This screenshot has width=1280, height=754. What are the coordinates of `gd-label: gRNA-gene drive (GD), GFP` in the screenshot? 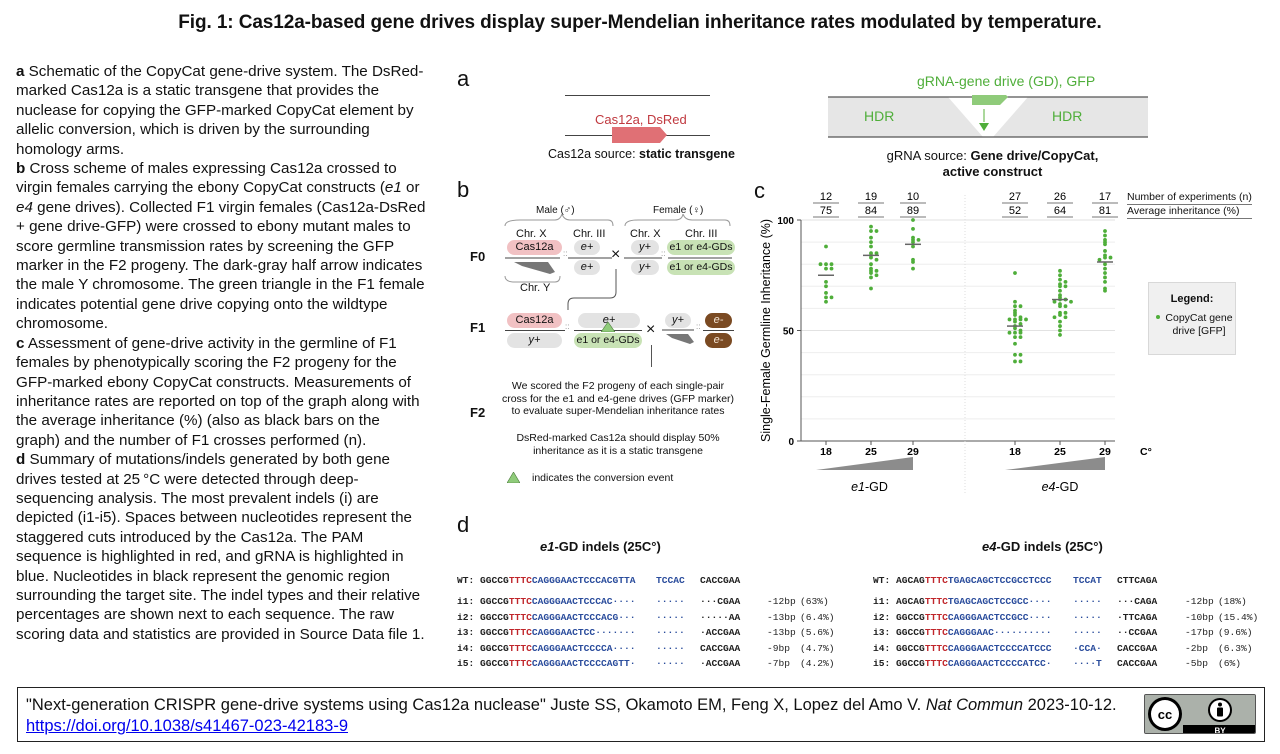 It's located at (1006, 81).